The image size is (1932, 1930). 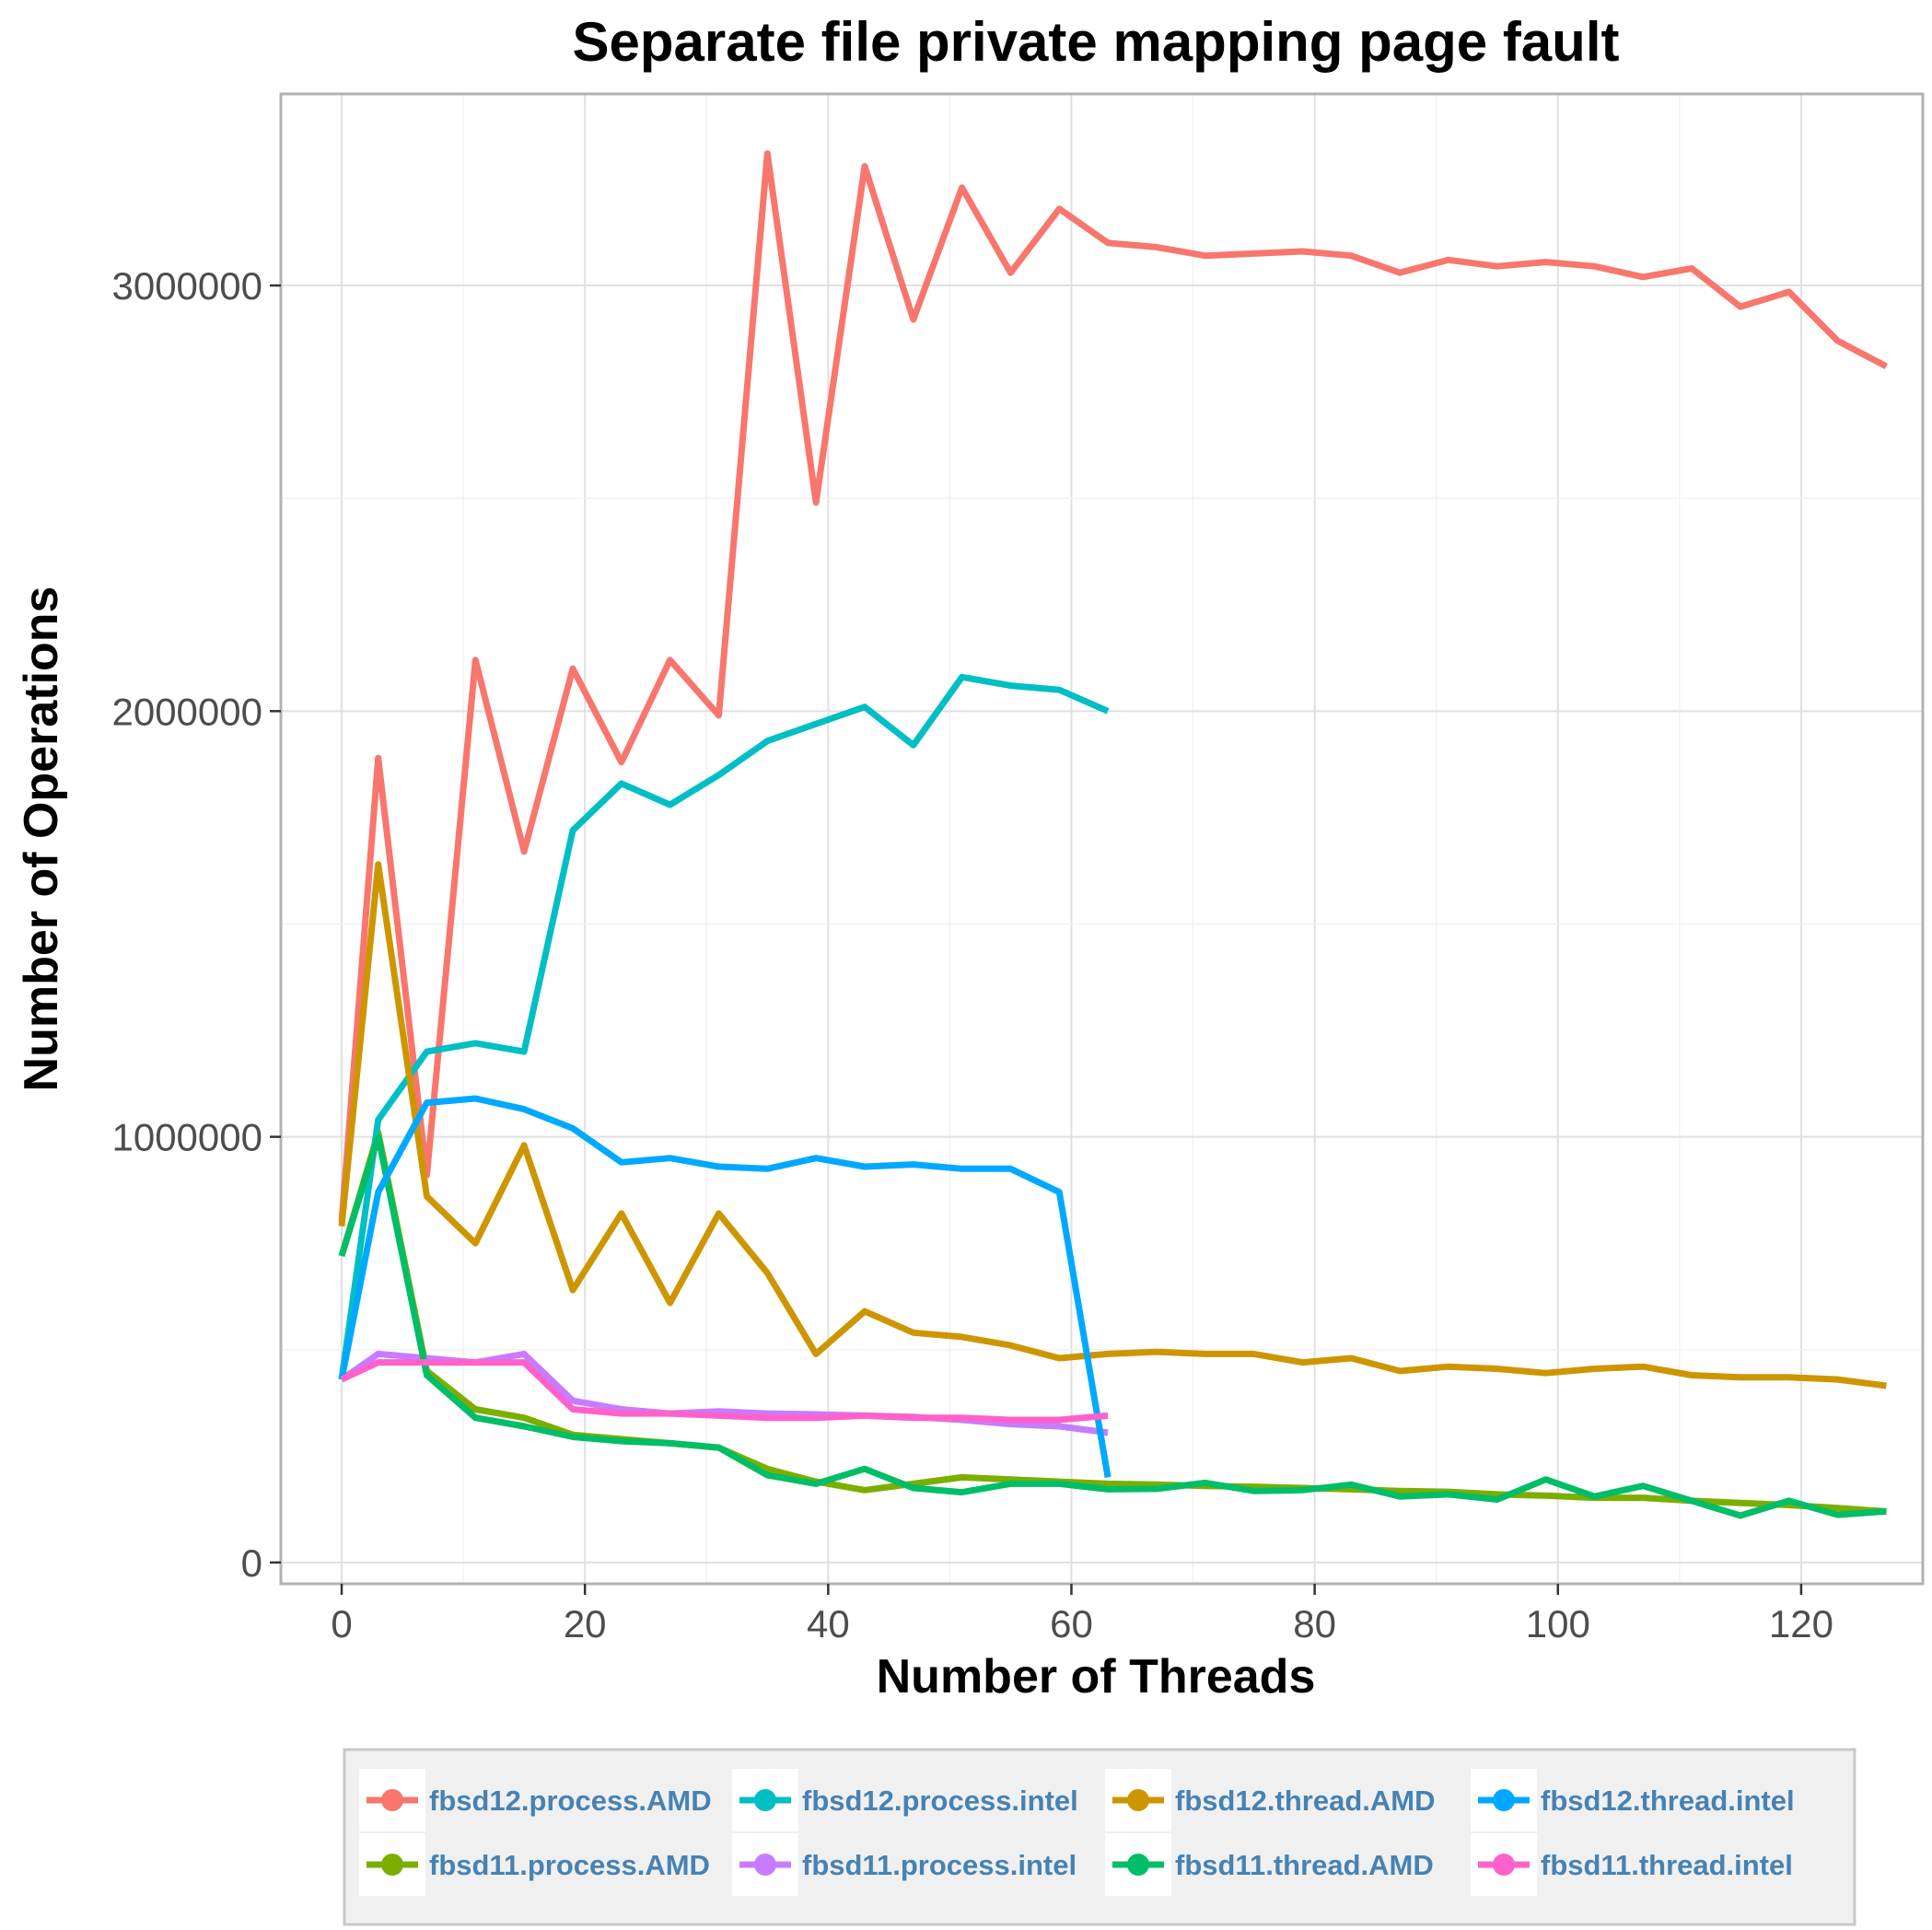 I want to click on y-tick-label: 2000000, so click(x=186, y=711).